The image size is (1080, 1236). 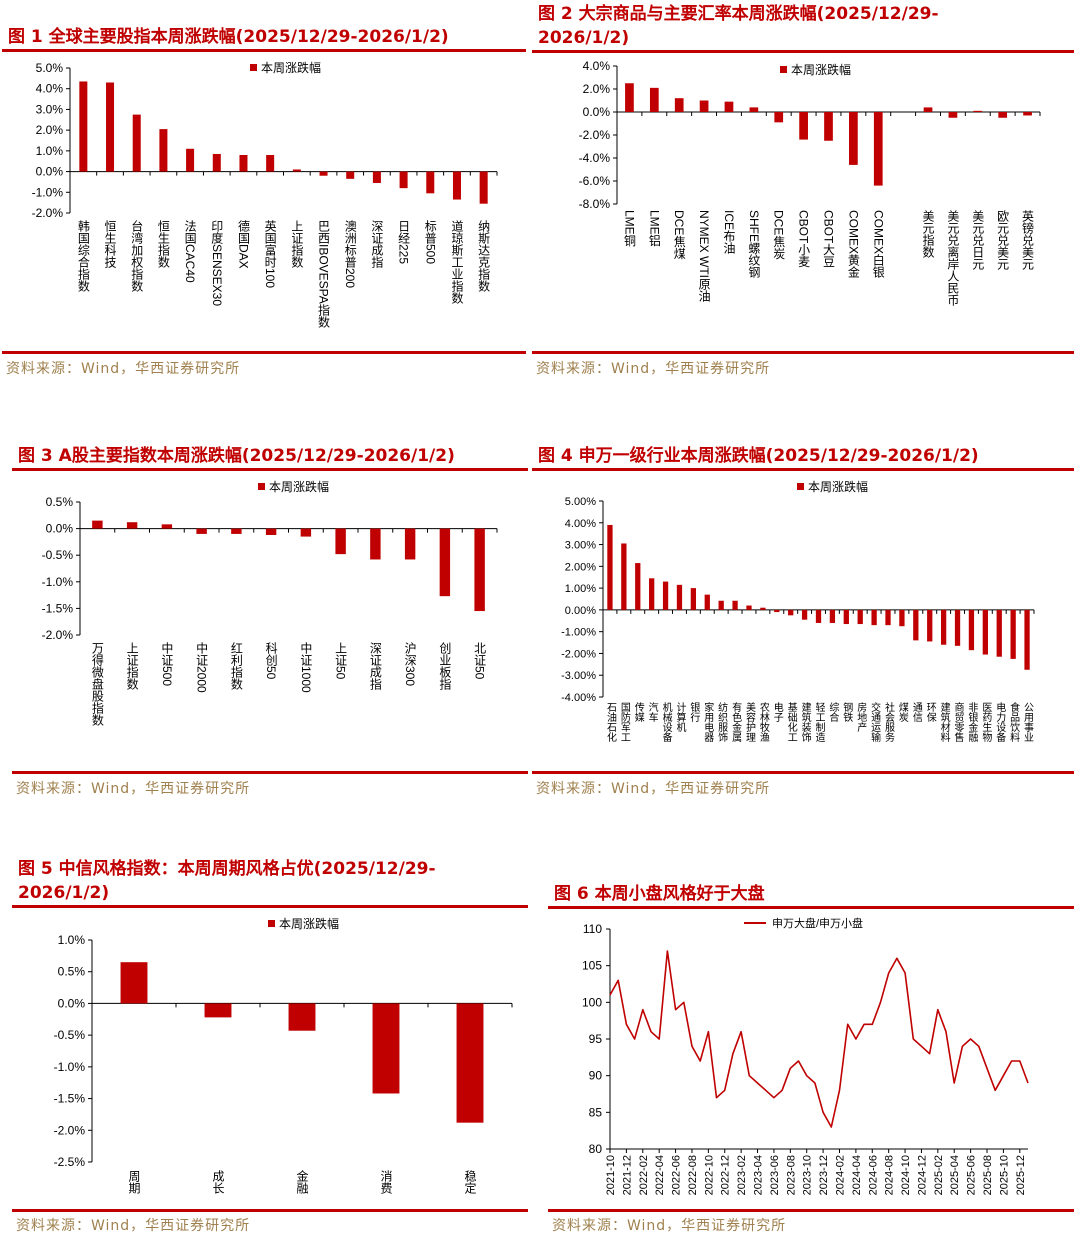 I want to click on chart-6-x-tick-label: 2022-06, so click(x=677, y=1175).